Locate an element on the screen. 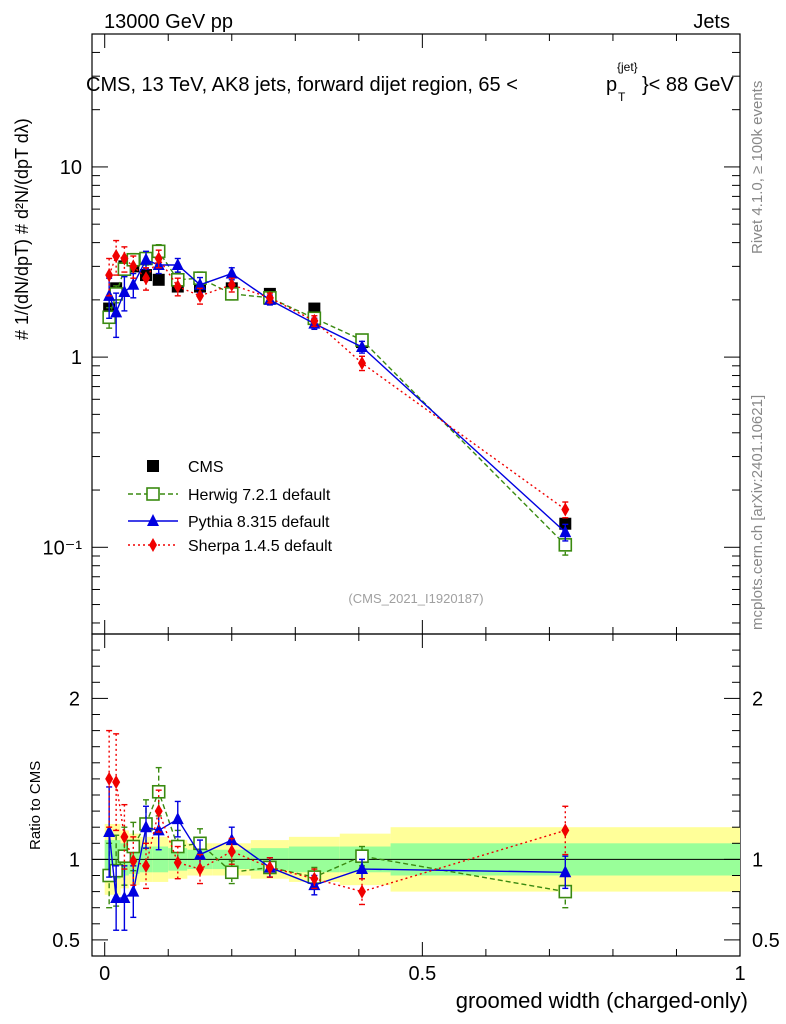 The width and height of the screenshot is (786, 1024). process-label: Jets is located at coordinates (711, 22).